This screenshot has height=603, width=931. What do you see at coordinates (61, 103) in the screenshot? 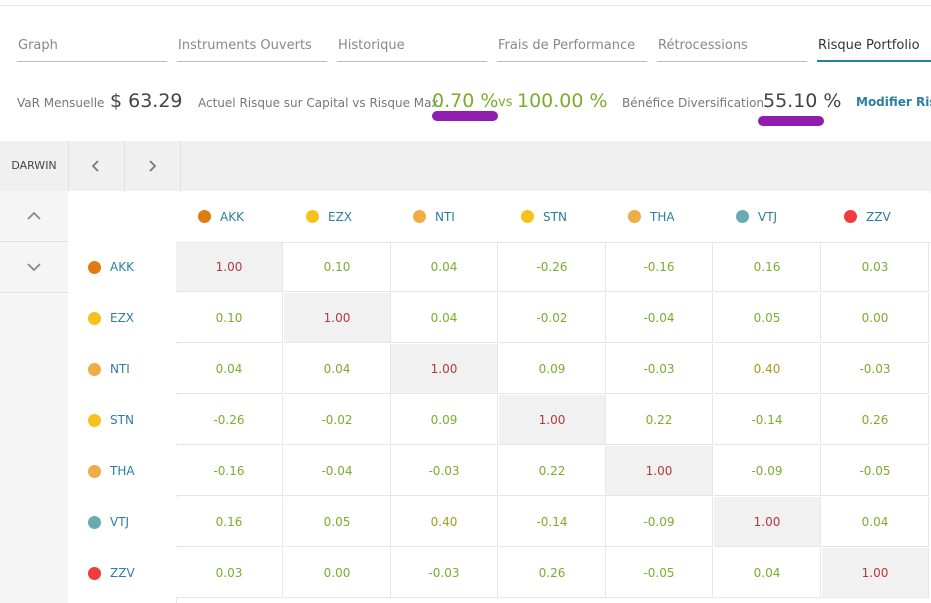
I see `var-label: VaR Mensuelle` at bounding box center [61, 103].